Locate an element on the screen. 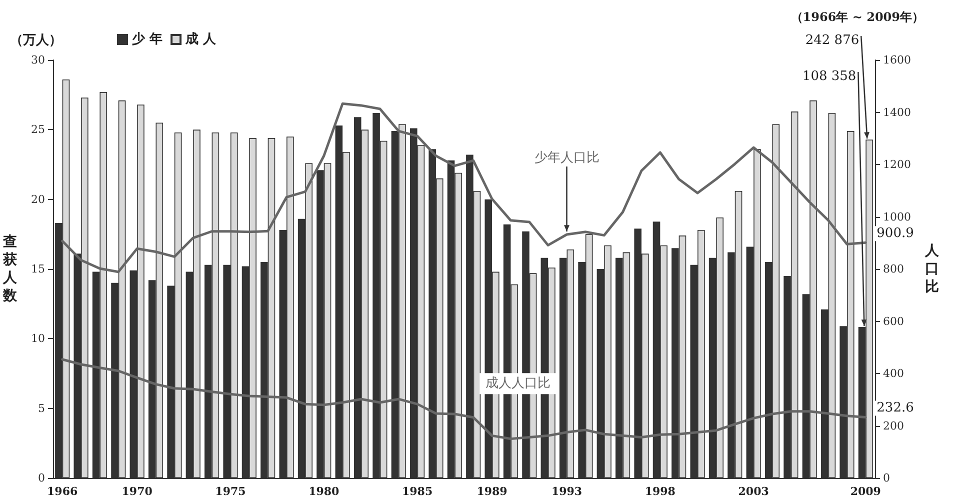 Image resolution: width=957 pixels, height=504 pixels. x-tick-label: 1975 is located at coordinates (230, 491).